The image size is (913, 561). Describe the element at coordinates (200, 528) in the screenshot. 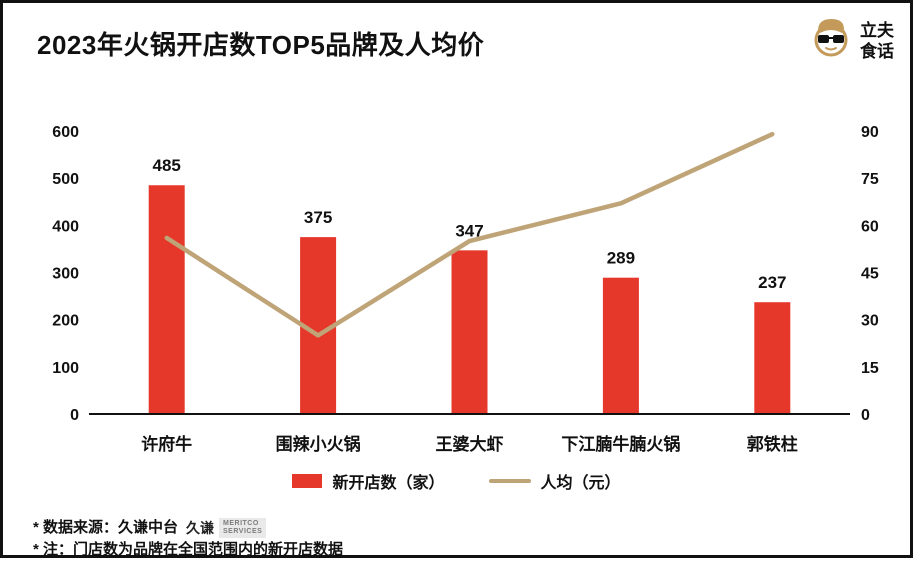

I see `meritco-cn-text: 久谦` at that location.